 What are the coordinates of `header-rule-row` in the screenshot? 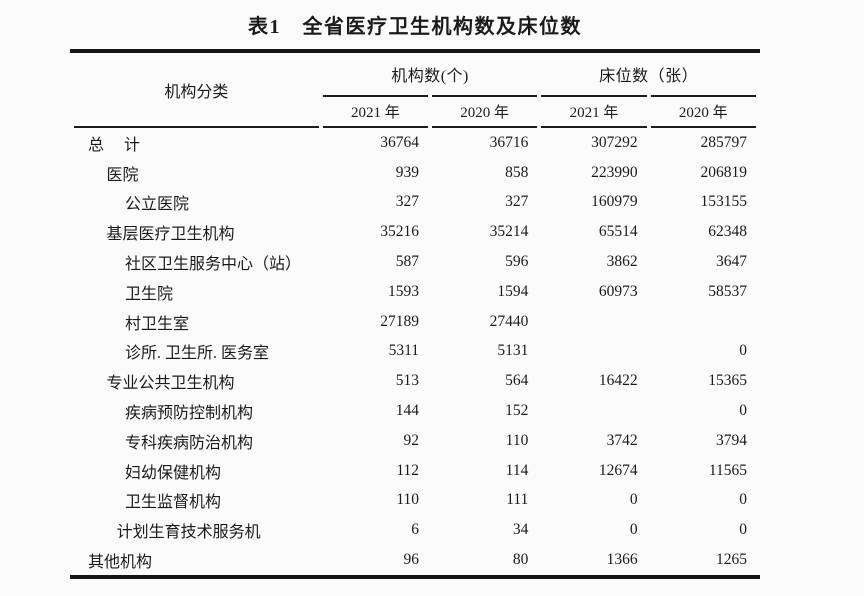 It's located at (415, 96).